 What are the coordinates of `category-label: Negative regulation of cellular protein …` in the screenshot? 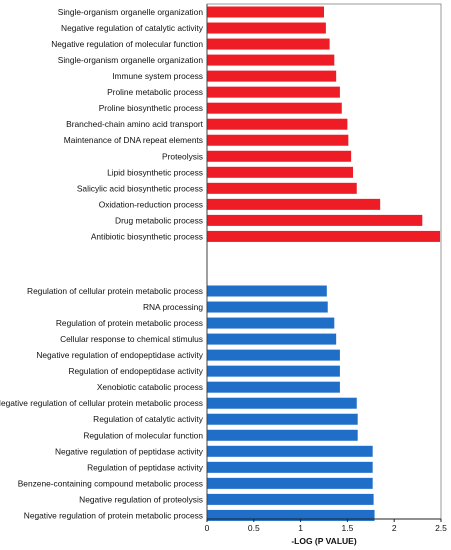 It's located at (101, 403).